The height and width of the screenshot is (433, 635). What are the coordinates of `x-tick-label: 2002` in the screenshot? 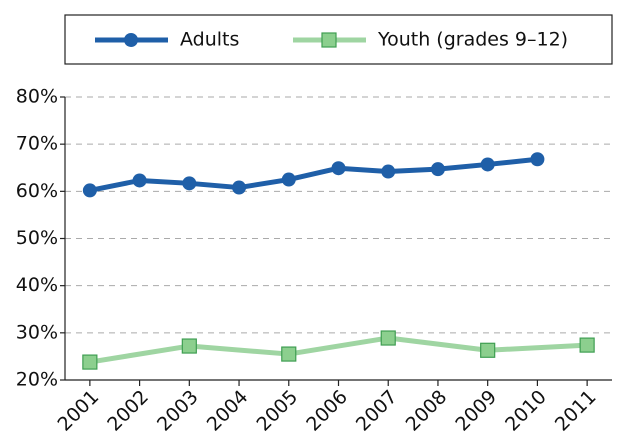 It's located at (128, 409).